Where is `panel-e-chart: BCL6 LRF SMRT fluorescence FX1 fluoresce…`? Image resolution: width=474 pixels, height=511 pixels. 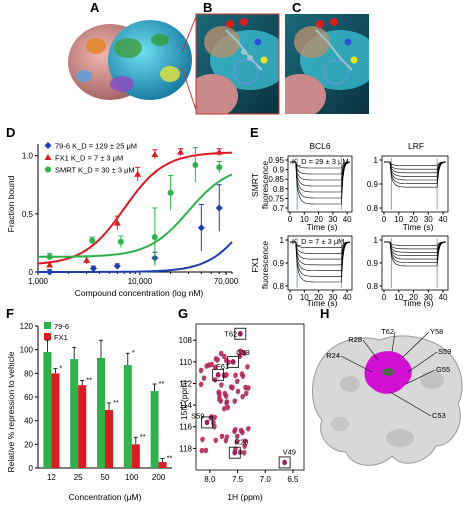
panel-e-chart: BCL6 LRF SMRT fluorescence FX1 fluoresce… is located at coordinates (349, 224).